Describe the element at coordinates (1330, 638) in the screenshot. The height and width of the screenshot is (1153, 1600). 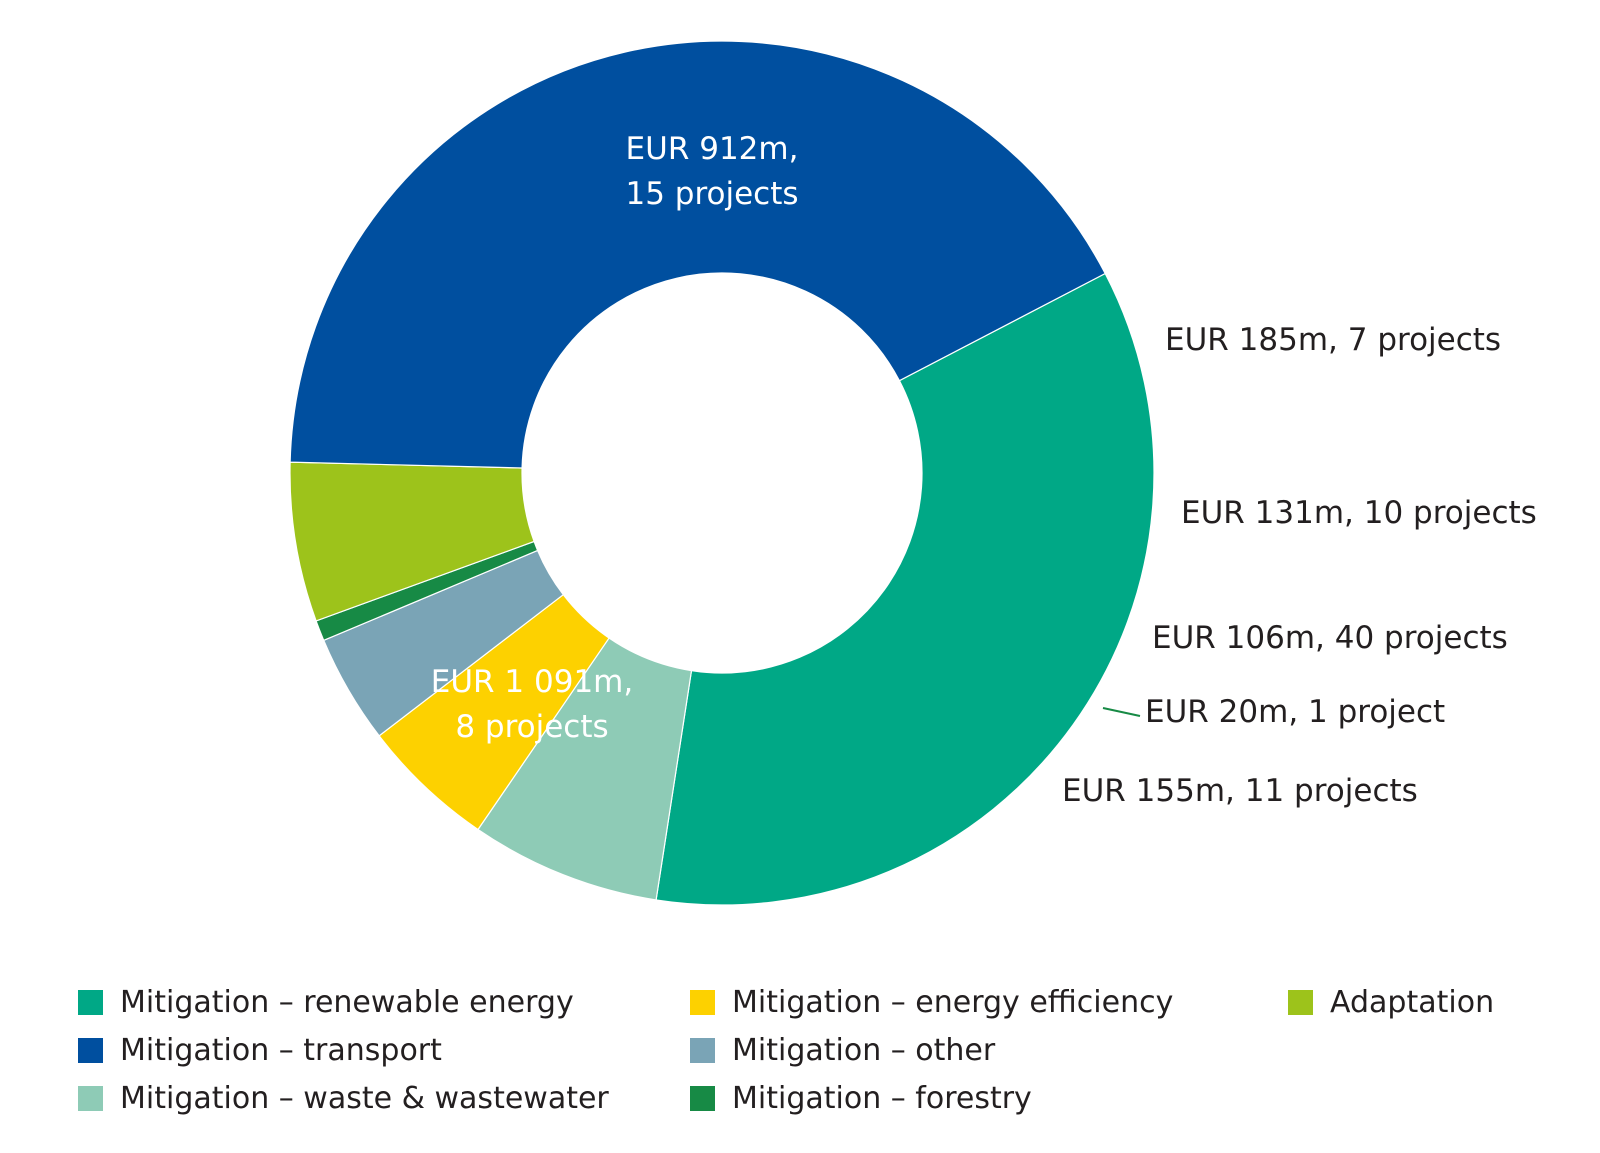
I see `slice-data-label: EUR 106m, 40 projects` at that location.